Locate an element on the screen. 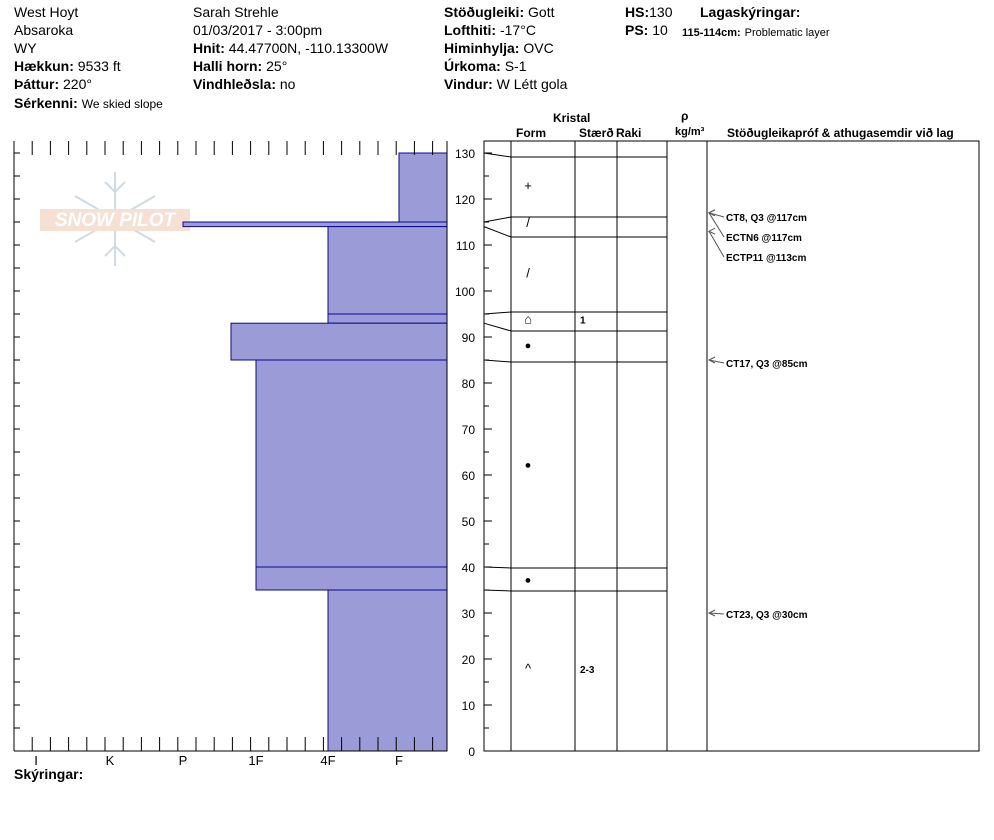 The height and width of the screenshot is (840, 994). stability-test-label: ECTN6 @117cm is located at coordinates (764, 238).